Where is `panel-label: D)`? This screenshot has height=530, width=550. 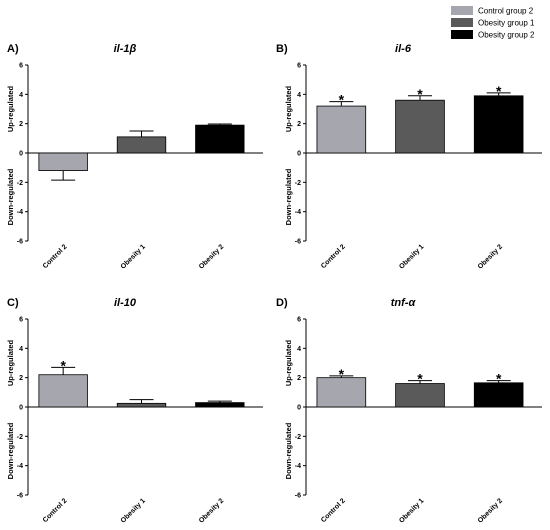 panel-label: D) is located at coordinates (282, 303).